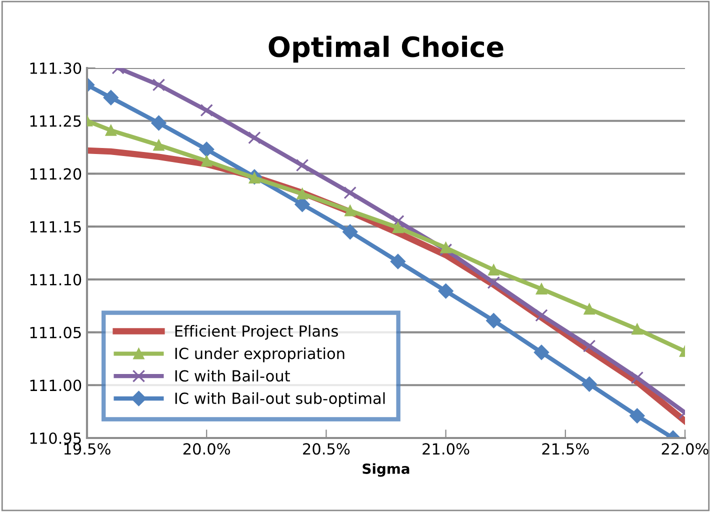 The image size is (711, 512). What do you see at coordinates (206, 449) in the screenshot?
I see `x-tick-label: 20.0%` at bounding box center [206, 449].